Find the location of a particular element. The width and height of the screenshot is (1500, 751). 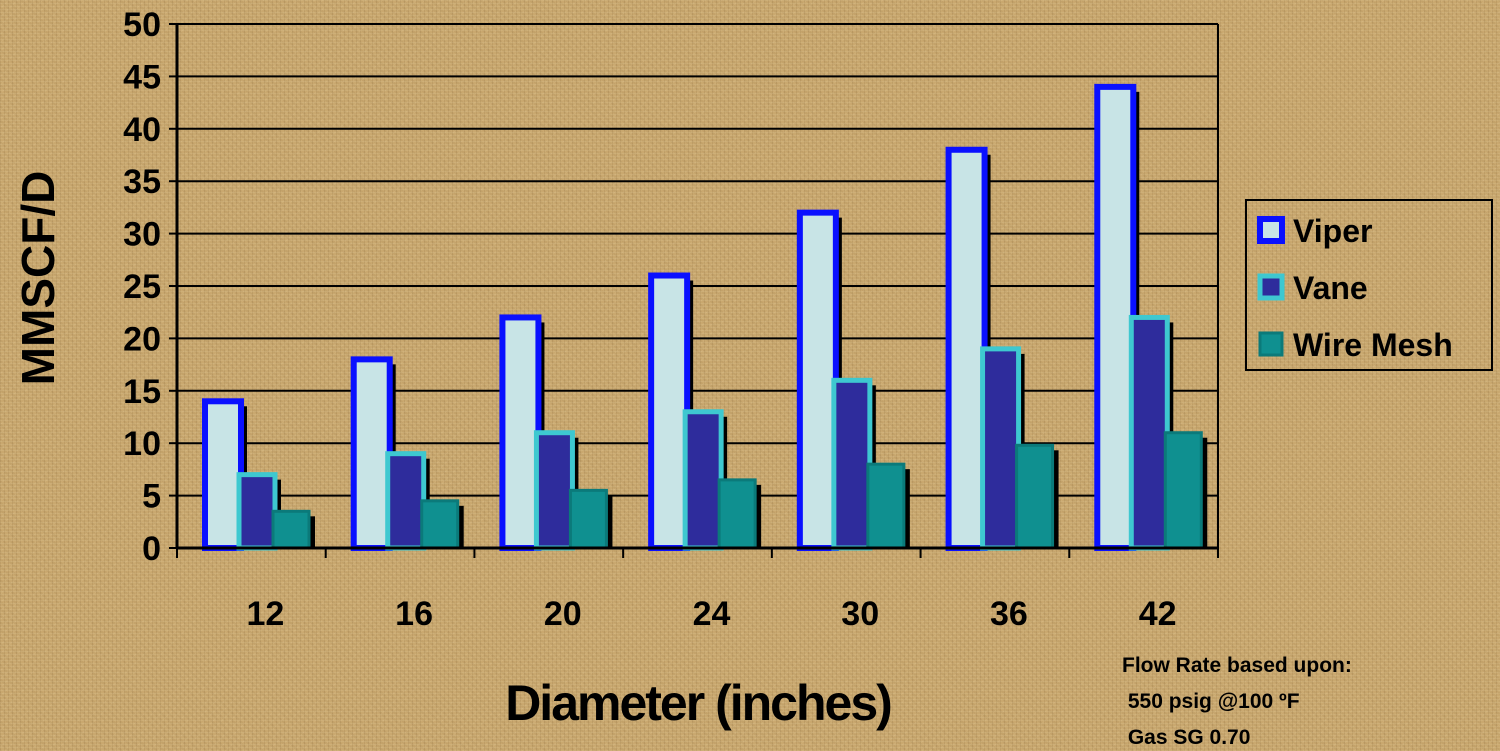

y-tick-label: 40 is located at coordinates (142, 130).